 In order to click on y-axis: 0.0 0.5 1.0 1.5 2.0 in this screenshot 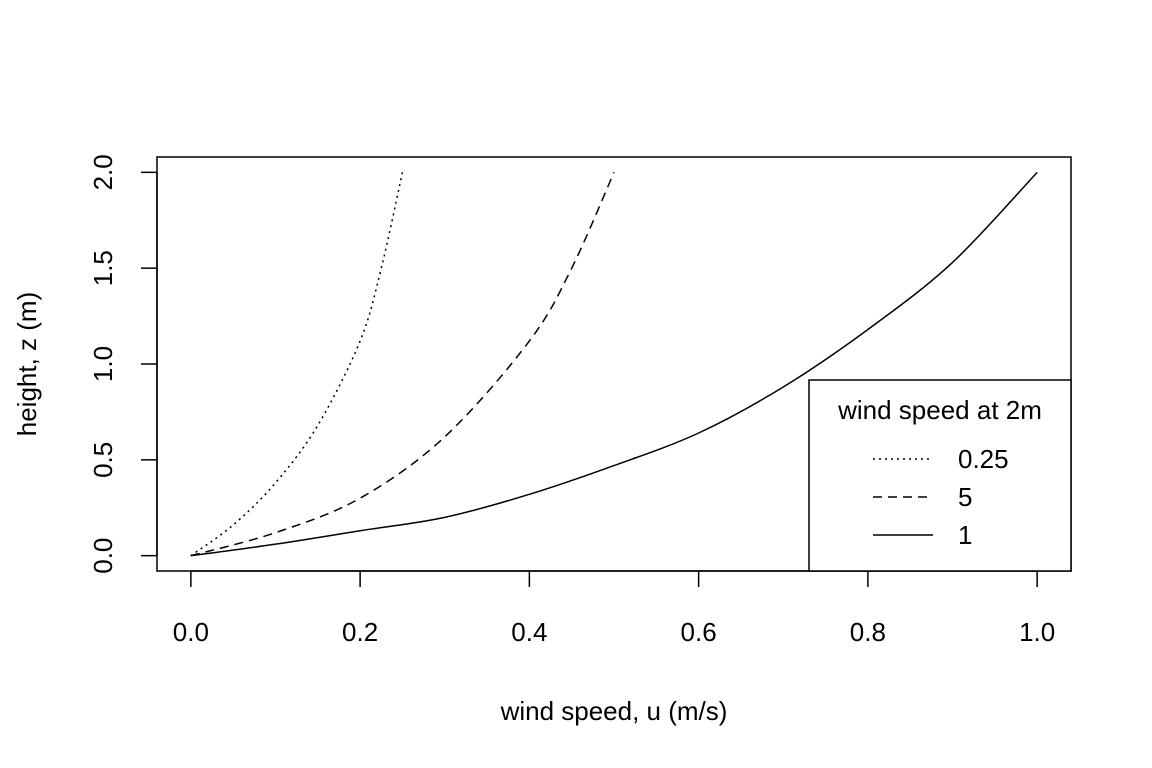, I will do `click(123, 364)`.